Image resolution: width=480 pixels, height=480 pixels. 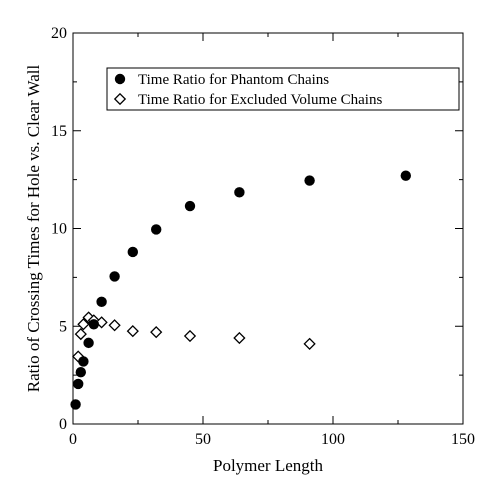 I want to click on legend-box, so click(x=283, y=89).